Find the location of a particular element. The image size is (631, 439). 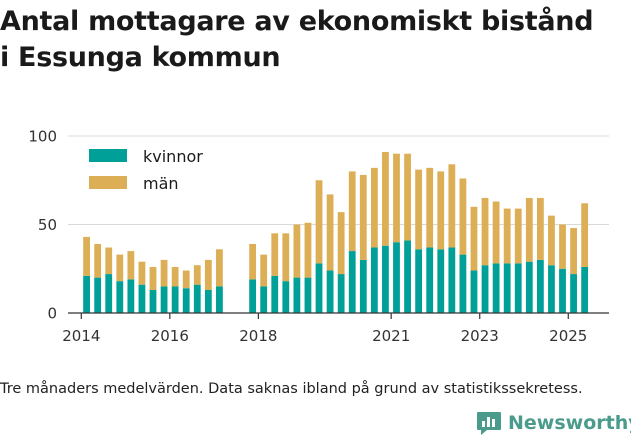

x-axis-ticks: 2014 2016 2018 2021 2023 2025 is located at coordinates (324, 329).